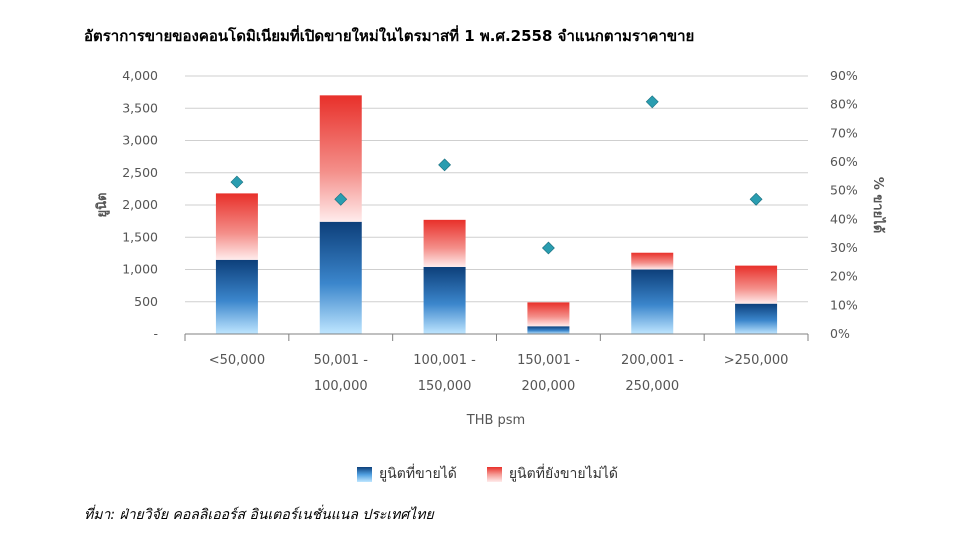 The width and height of the screenshot is (975, 542). I want to click on y2-tick-label: 70%, so click(844, 132).